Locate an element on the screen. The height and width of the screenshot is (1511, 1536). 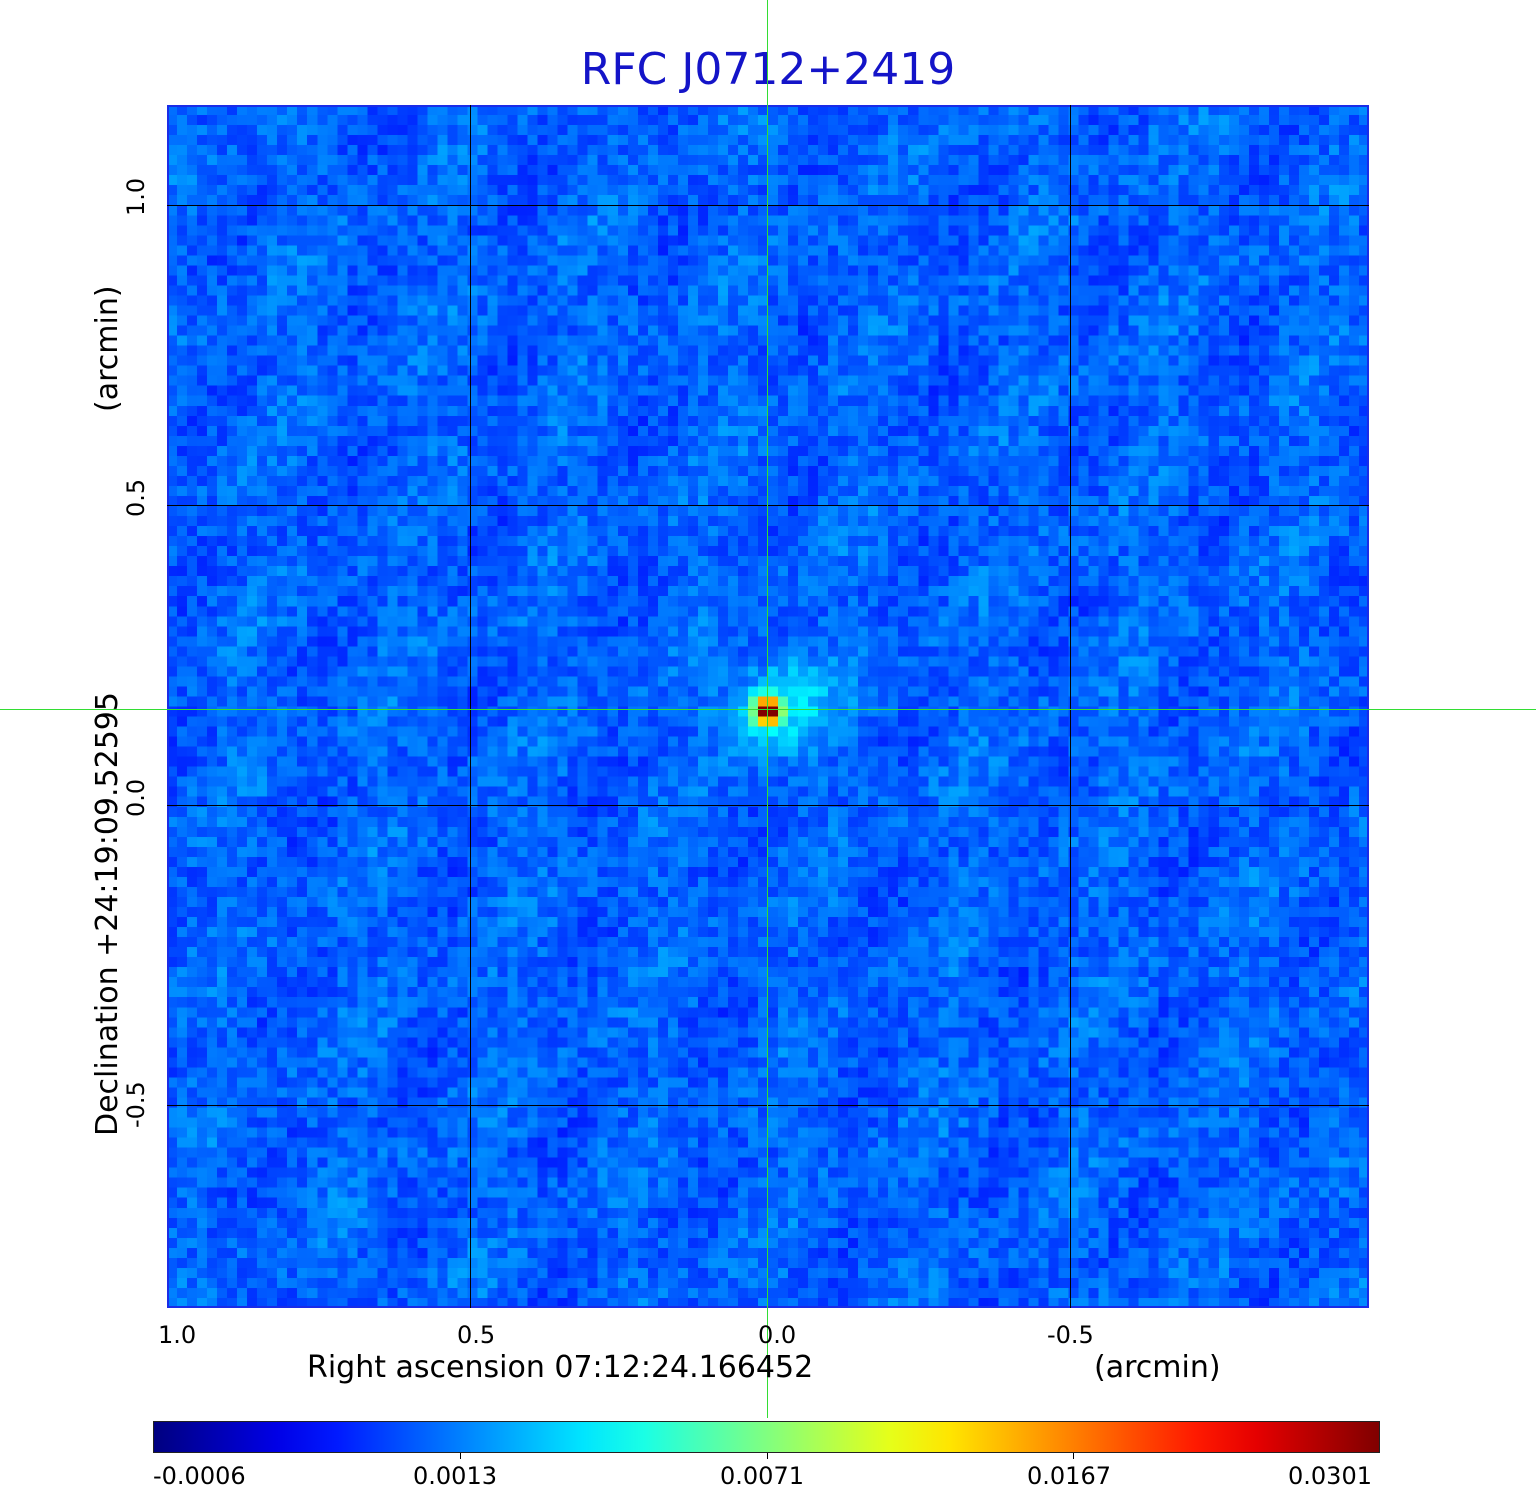
y-tick-label: 0.0 is located at coordinates (136, 797).